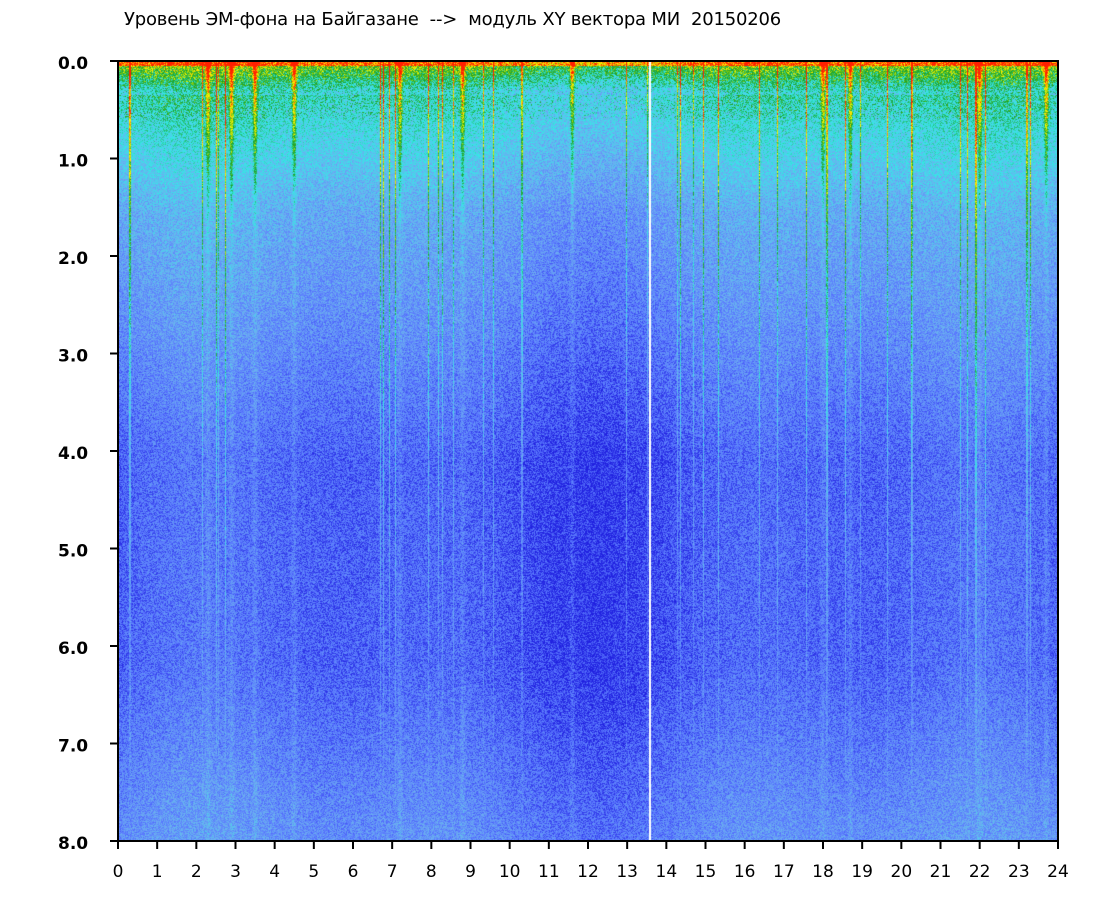 The image size is (1096, 900). Describe the element at coordinates (1058, 872) in the screenshot. I see `x-tick-label: 24` at that location.